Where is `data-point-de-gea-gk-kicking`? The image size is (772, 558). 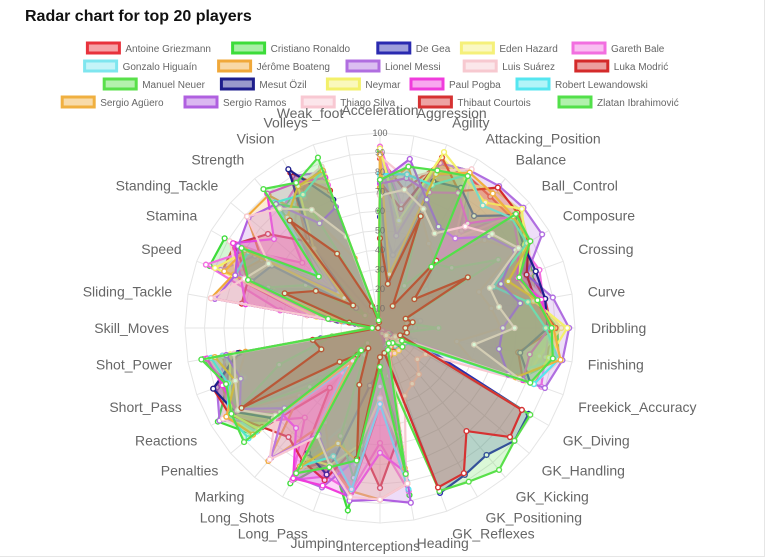 data-point-de-gea-gk-kicking is located at coordinates (486, 455).